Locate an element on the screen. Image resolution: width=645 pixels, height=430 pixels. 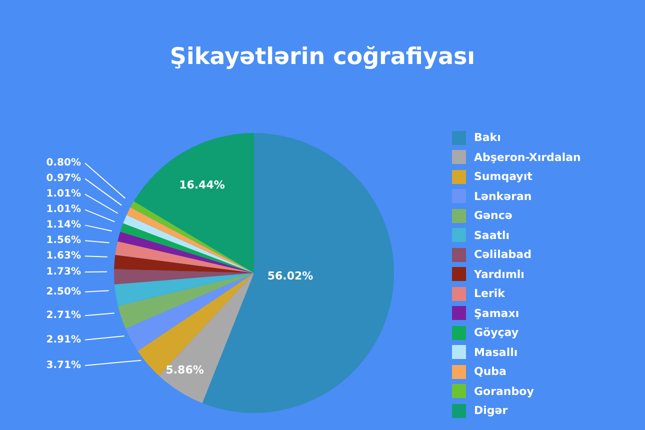
legend-label: Masallı is located at coordinates (496, 352).